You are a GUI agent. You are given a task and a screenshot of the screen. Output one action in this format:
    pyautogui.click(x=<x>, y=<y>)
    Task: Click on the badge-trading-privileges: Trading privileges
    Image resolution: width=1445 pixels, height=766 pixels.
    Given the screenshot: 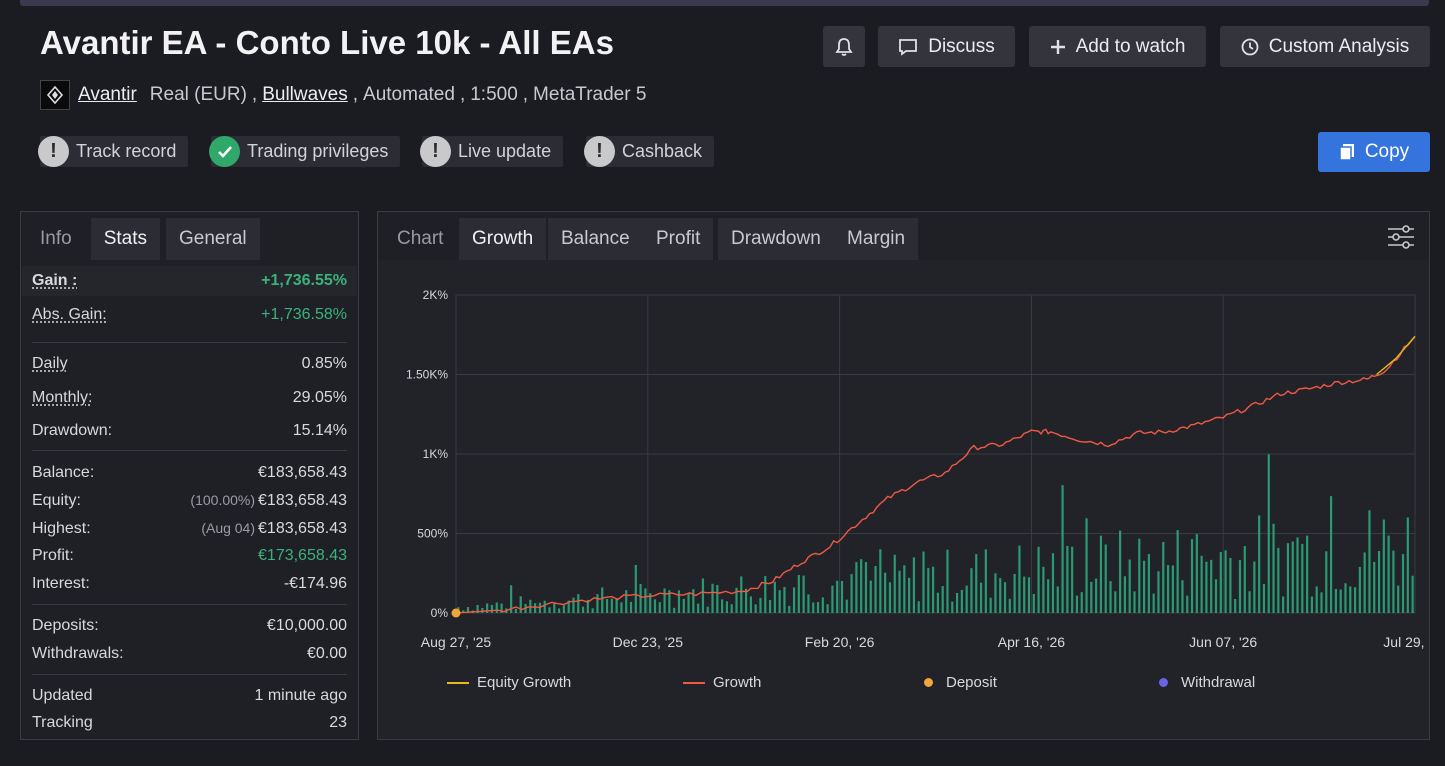 What is the action you would take?
    pyautogui.click(x=305, y=151)
    